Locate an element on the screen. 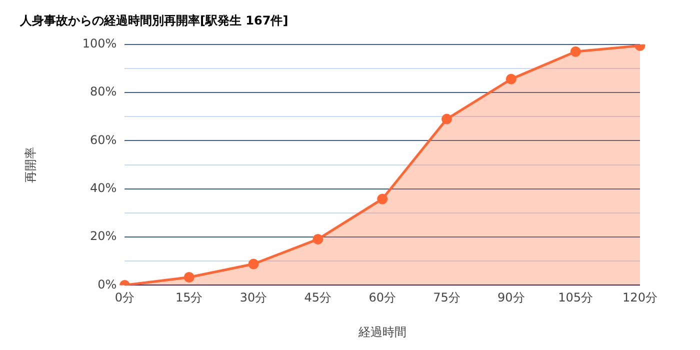 This screenshot has height=350, width=700. y-tick-label: 80% is located at coordinates (103, 91).